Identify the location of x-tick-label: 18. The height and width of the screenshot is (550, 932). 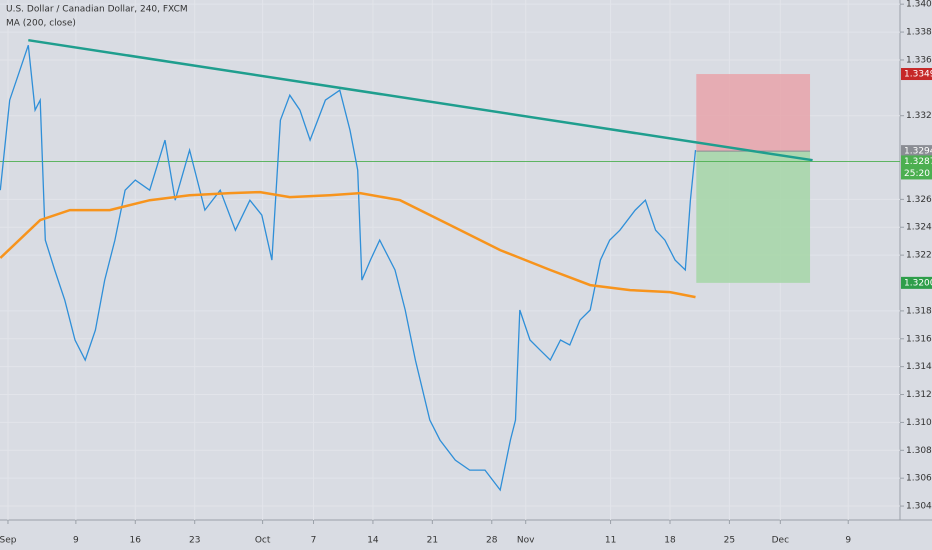
(670, 541).